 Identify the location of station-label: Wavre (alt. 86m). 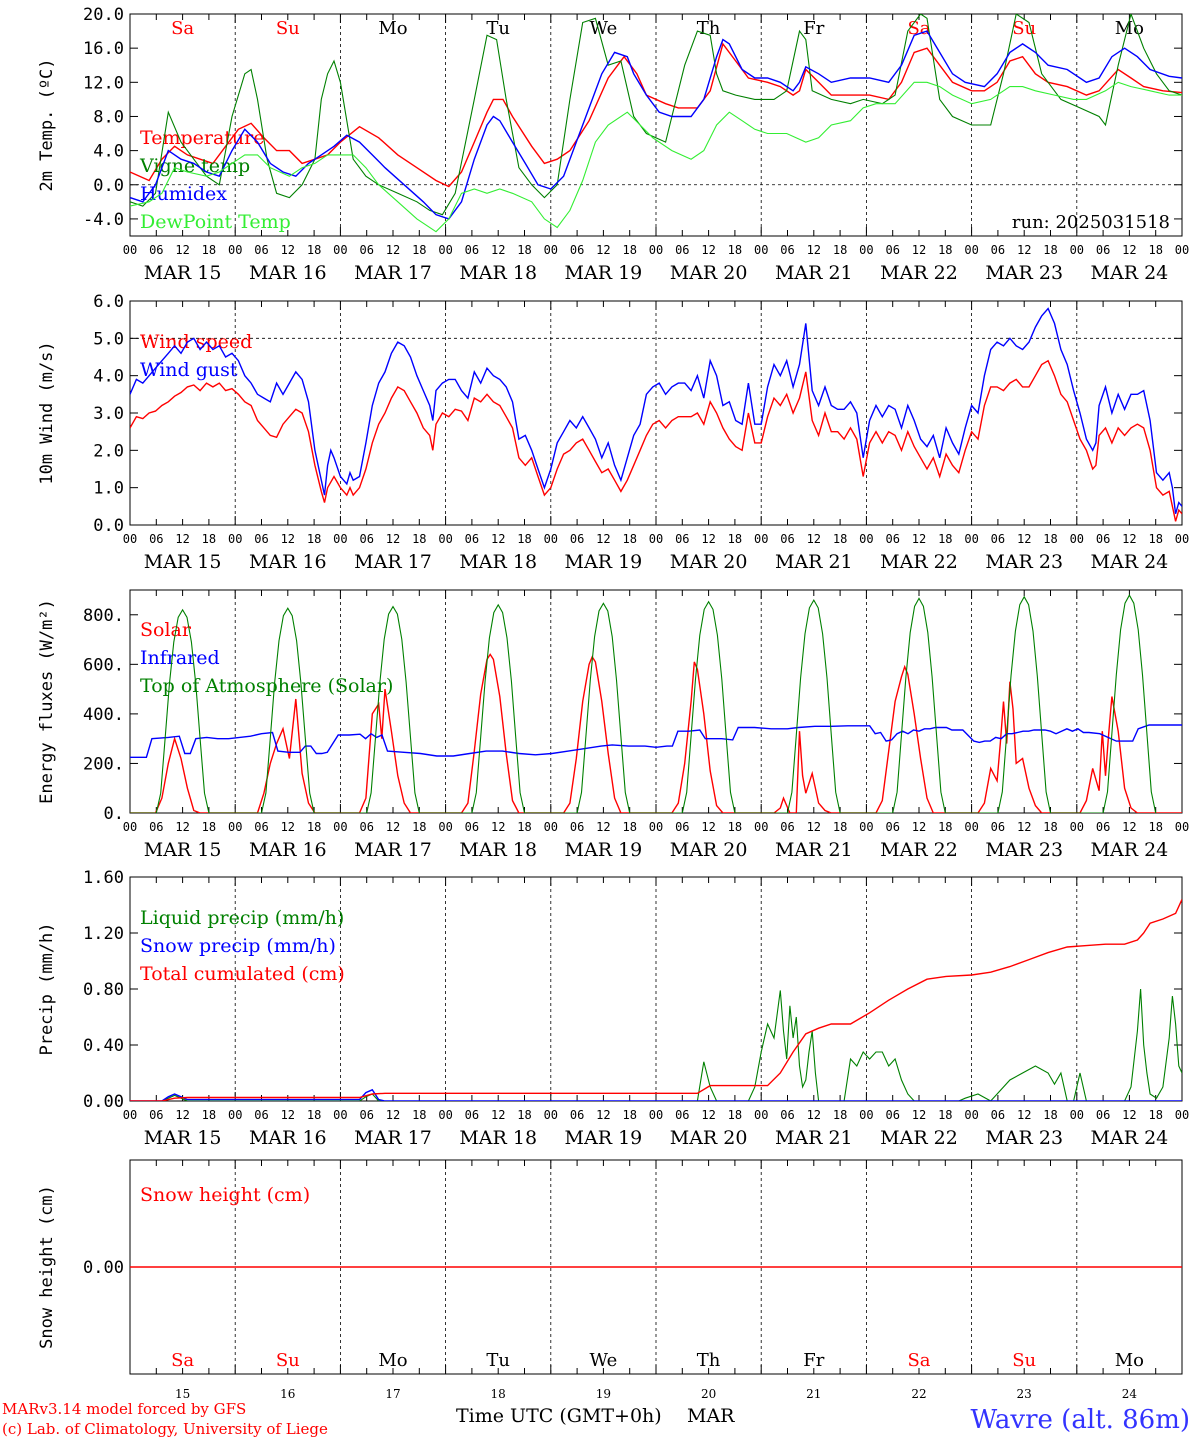
(1080, 1420).